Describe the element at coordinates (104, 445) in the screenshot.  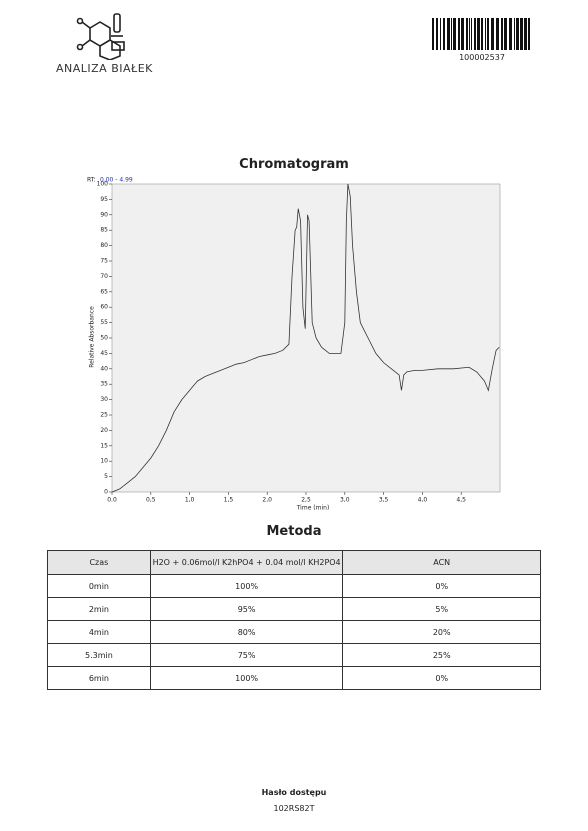
I see `y-tick-label: 15` at that location.